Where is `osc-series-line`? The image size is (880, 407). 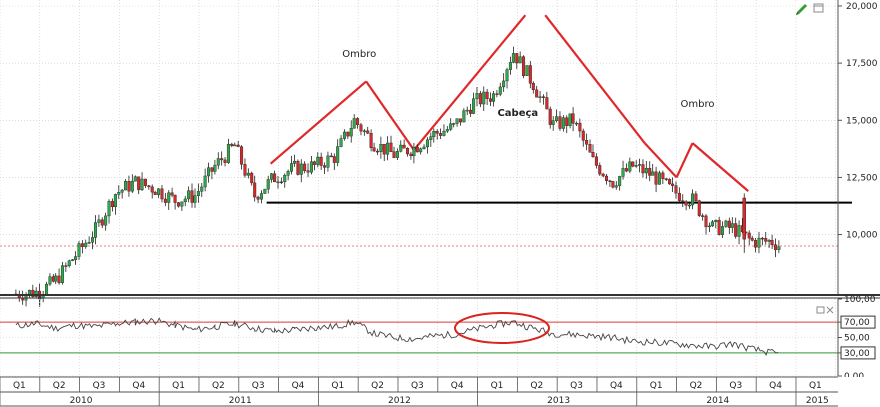 osc-series-line is located at coordinates (397, 337).